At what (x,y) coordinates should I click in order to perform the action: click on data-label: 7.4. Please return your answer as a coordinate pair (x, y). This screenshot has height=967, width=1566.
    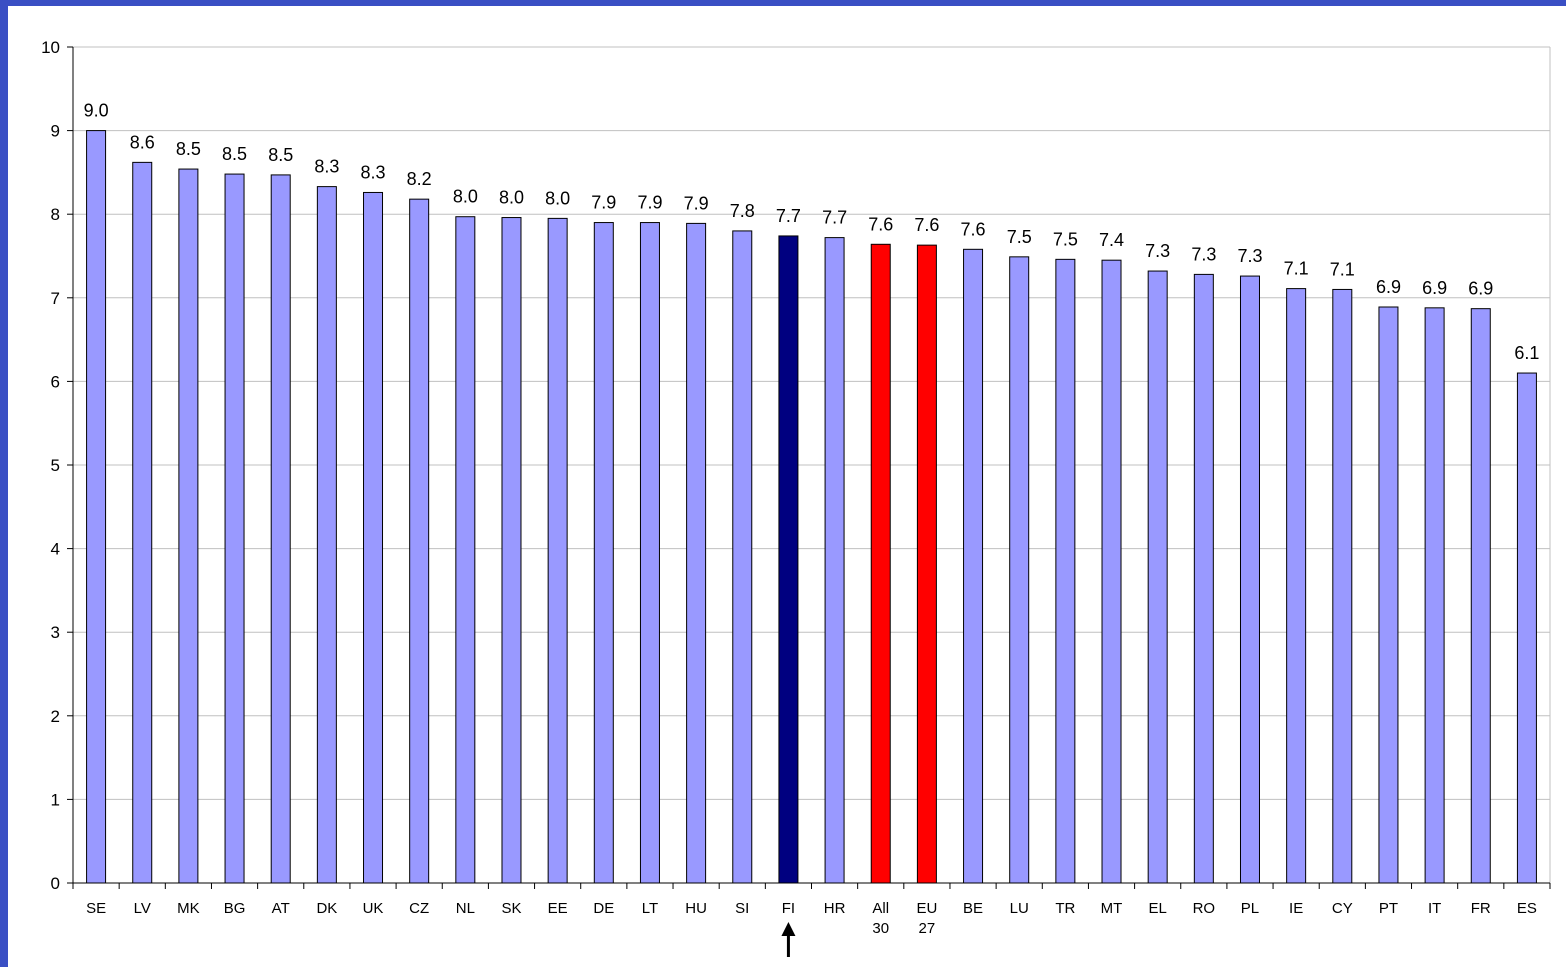
    Looking at the image, I should click on (1111, 240).